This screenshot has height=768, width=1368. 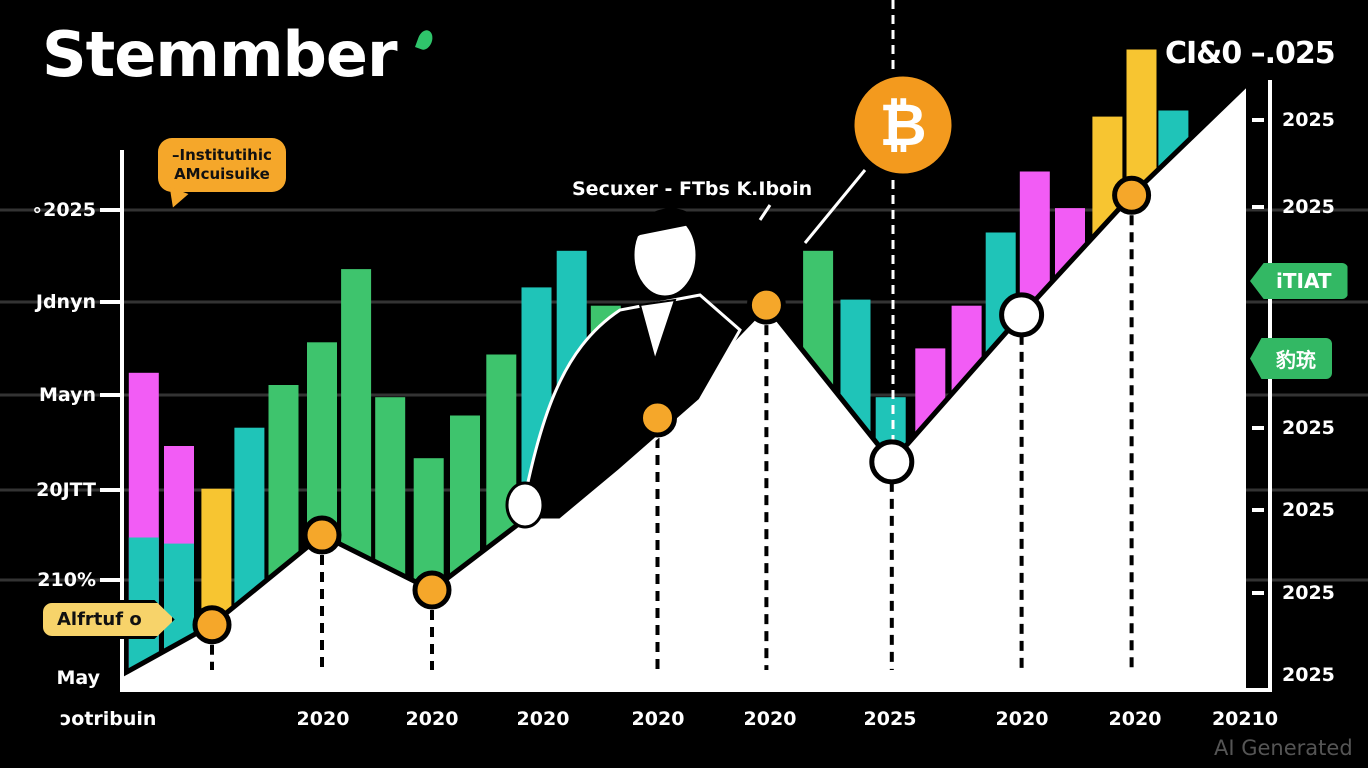 I want to click on annotation-tag: Alfrtuf o, so click(x=107, y=619).